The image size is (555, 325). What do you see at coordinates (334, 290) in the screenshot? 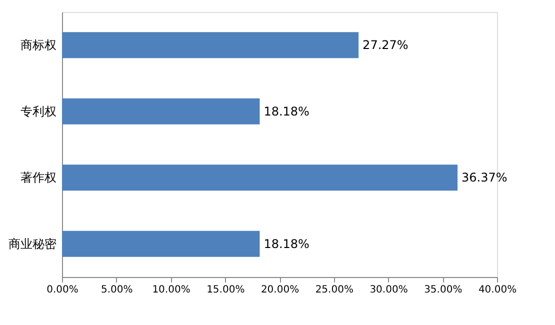
I see `x-tick-label: 25.00%` at bounding box center [334, 290].